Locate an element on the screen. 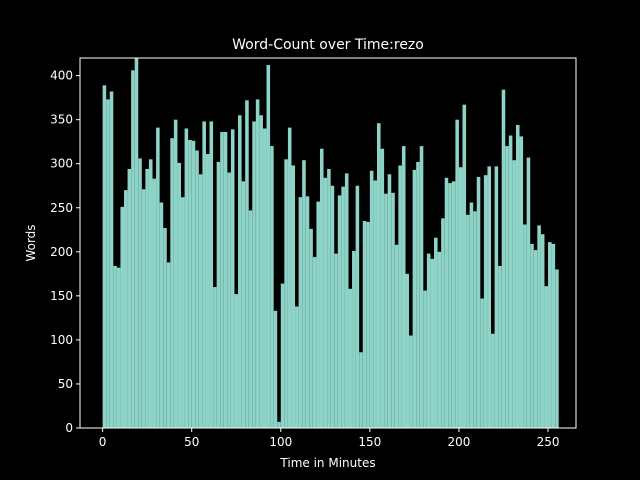 The image size is (640, 480). x-tick-label-0: 0 is located at coordinates (103, 442).